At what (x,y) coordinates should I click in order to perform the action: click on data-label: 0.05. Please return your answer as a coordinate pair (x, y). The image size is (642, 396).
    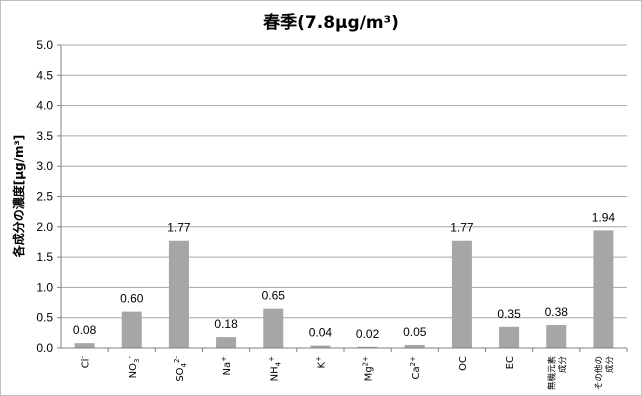
    Looking at the image, I should click on (415, 332).